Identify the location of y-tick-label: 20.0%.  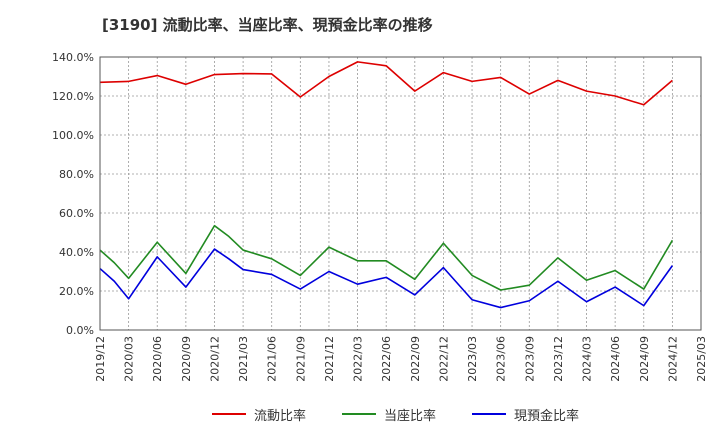
(76, 291).